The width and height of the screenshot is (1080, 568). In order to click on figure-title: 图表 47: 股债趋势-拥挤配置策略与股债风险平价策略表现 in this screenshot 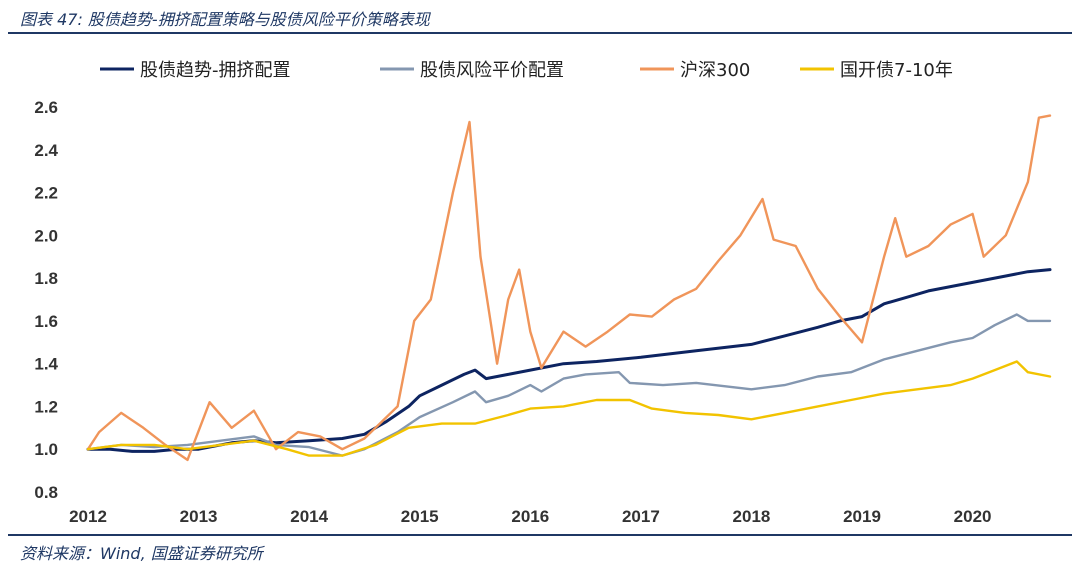, I will do `click(225, 19)`.